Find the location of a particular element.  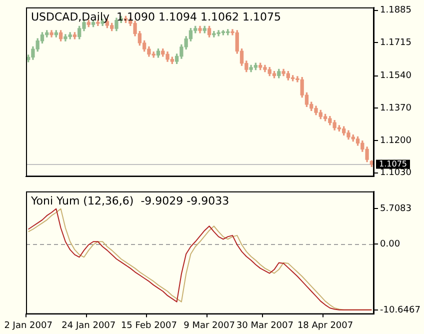

x-tick-label: 15 Feb 2007 is located at coordinates (148, 325).